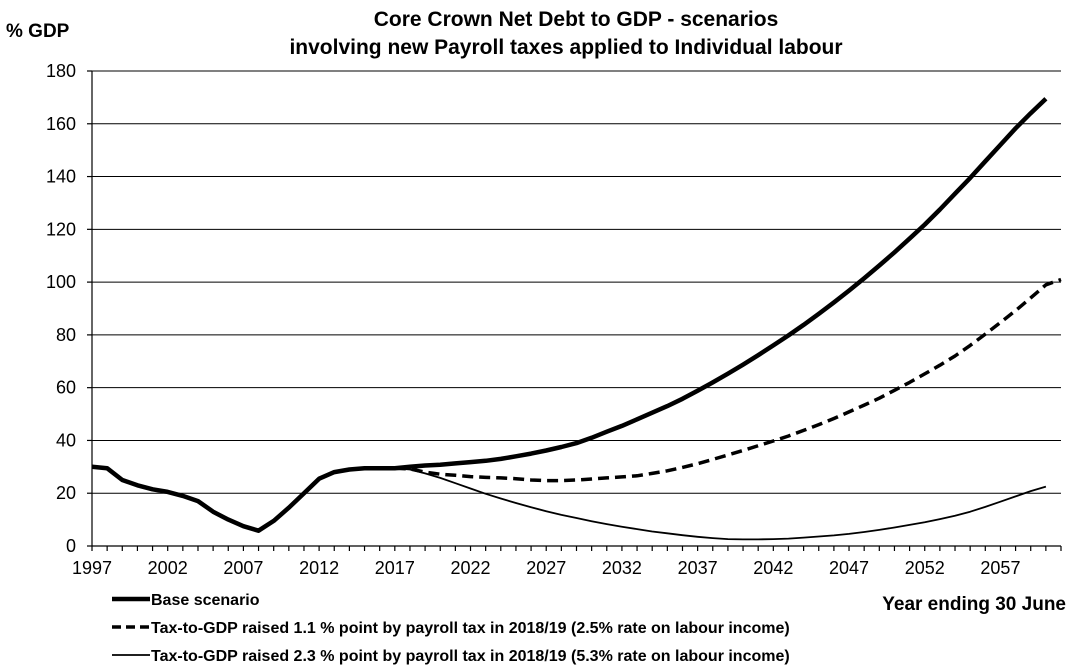 The image size is (1072, 671). What do you see at coordinates (698, 568) in the screenshot?
I see `x-tick-label-2037: 2037` at bounding box center [698, 568].